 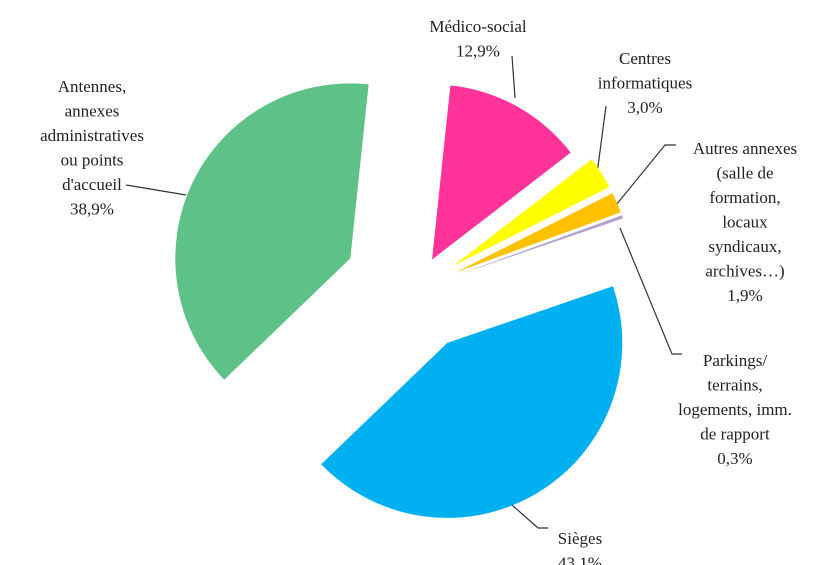 What do you see at coordinates (644, 107) in the screenshot?
I see `value-label: 3,0%` at bounding box center [644, 107].